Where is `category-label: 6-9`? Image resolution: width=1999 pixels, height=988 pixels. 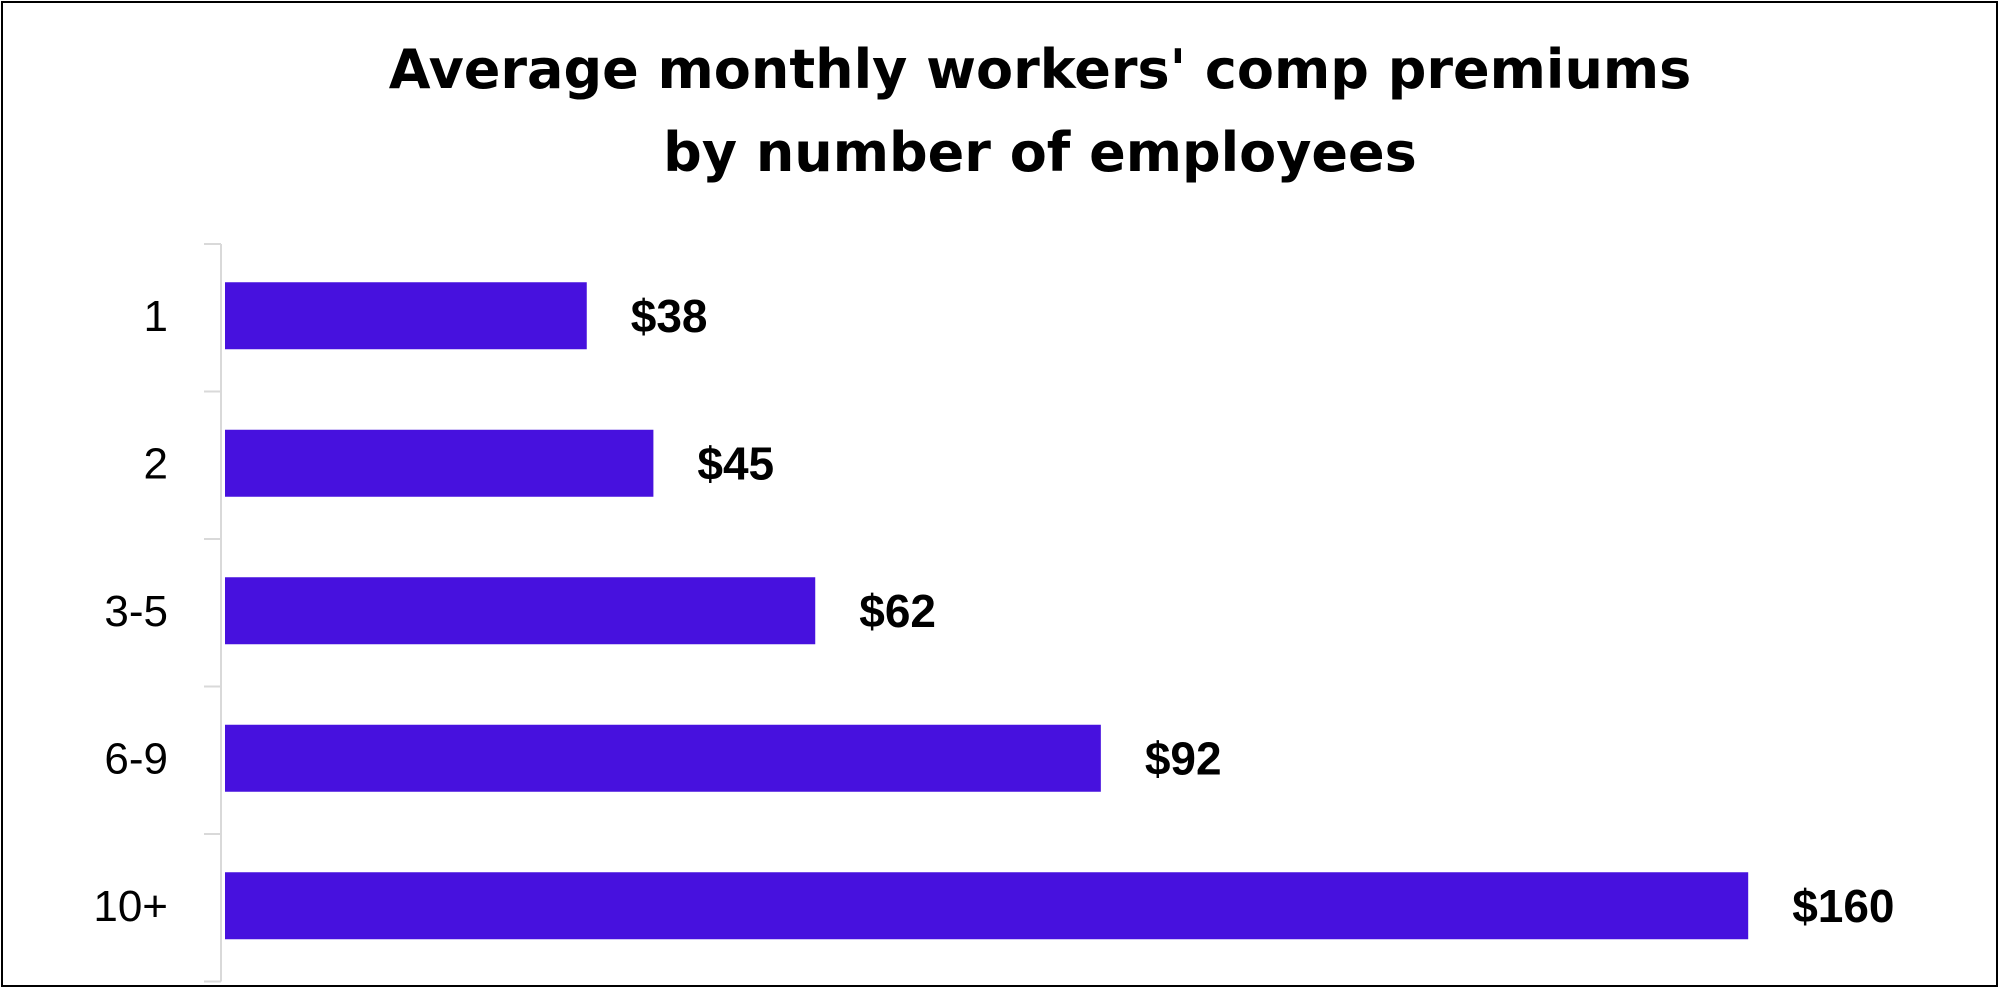 category-label: 6-9 is located at coordinates (136, 758).